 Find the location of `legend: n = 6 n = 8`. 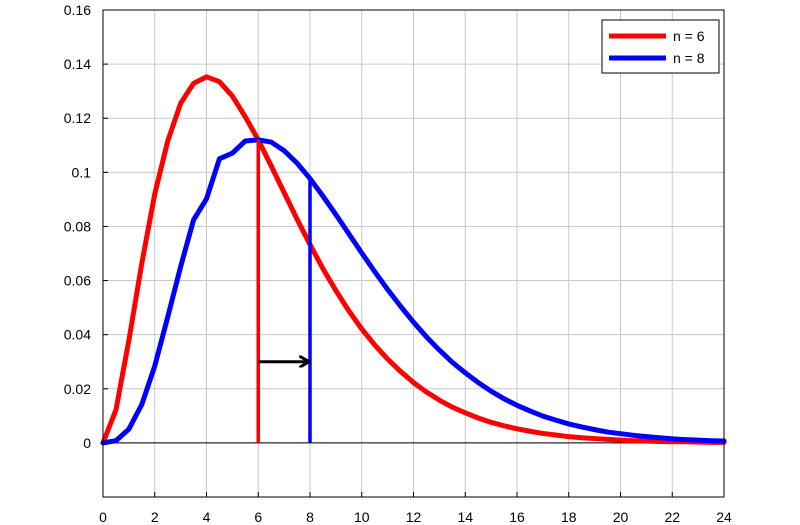

legend: n = 6 n = 8 is located at coordinates (660, 46).